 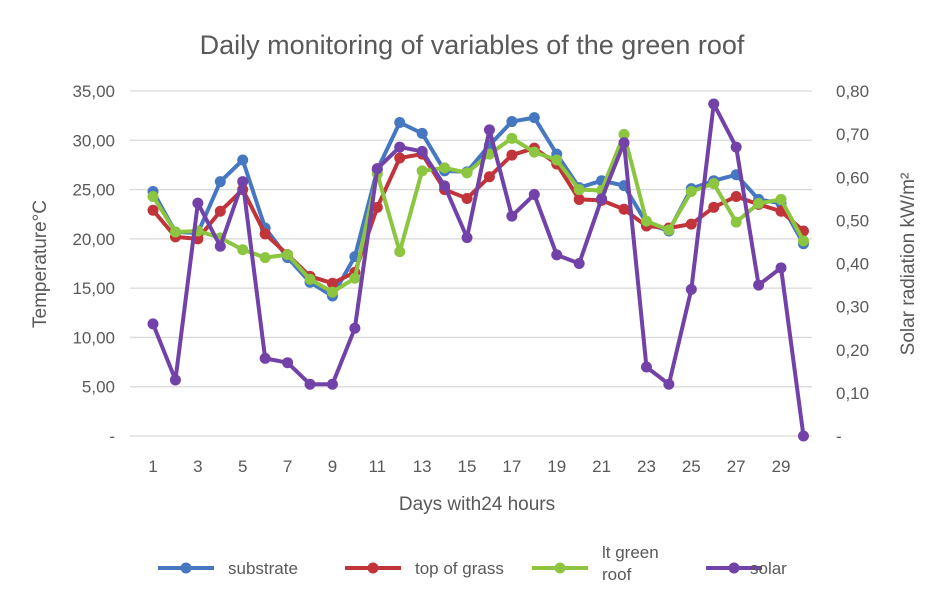 I want to click on y2-tick-label: 0,60, so click(x=852, y=177).